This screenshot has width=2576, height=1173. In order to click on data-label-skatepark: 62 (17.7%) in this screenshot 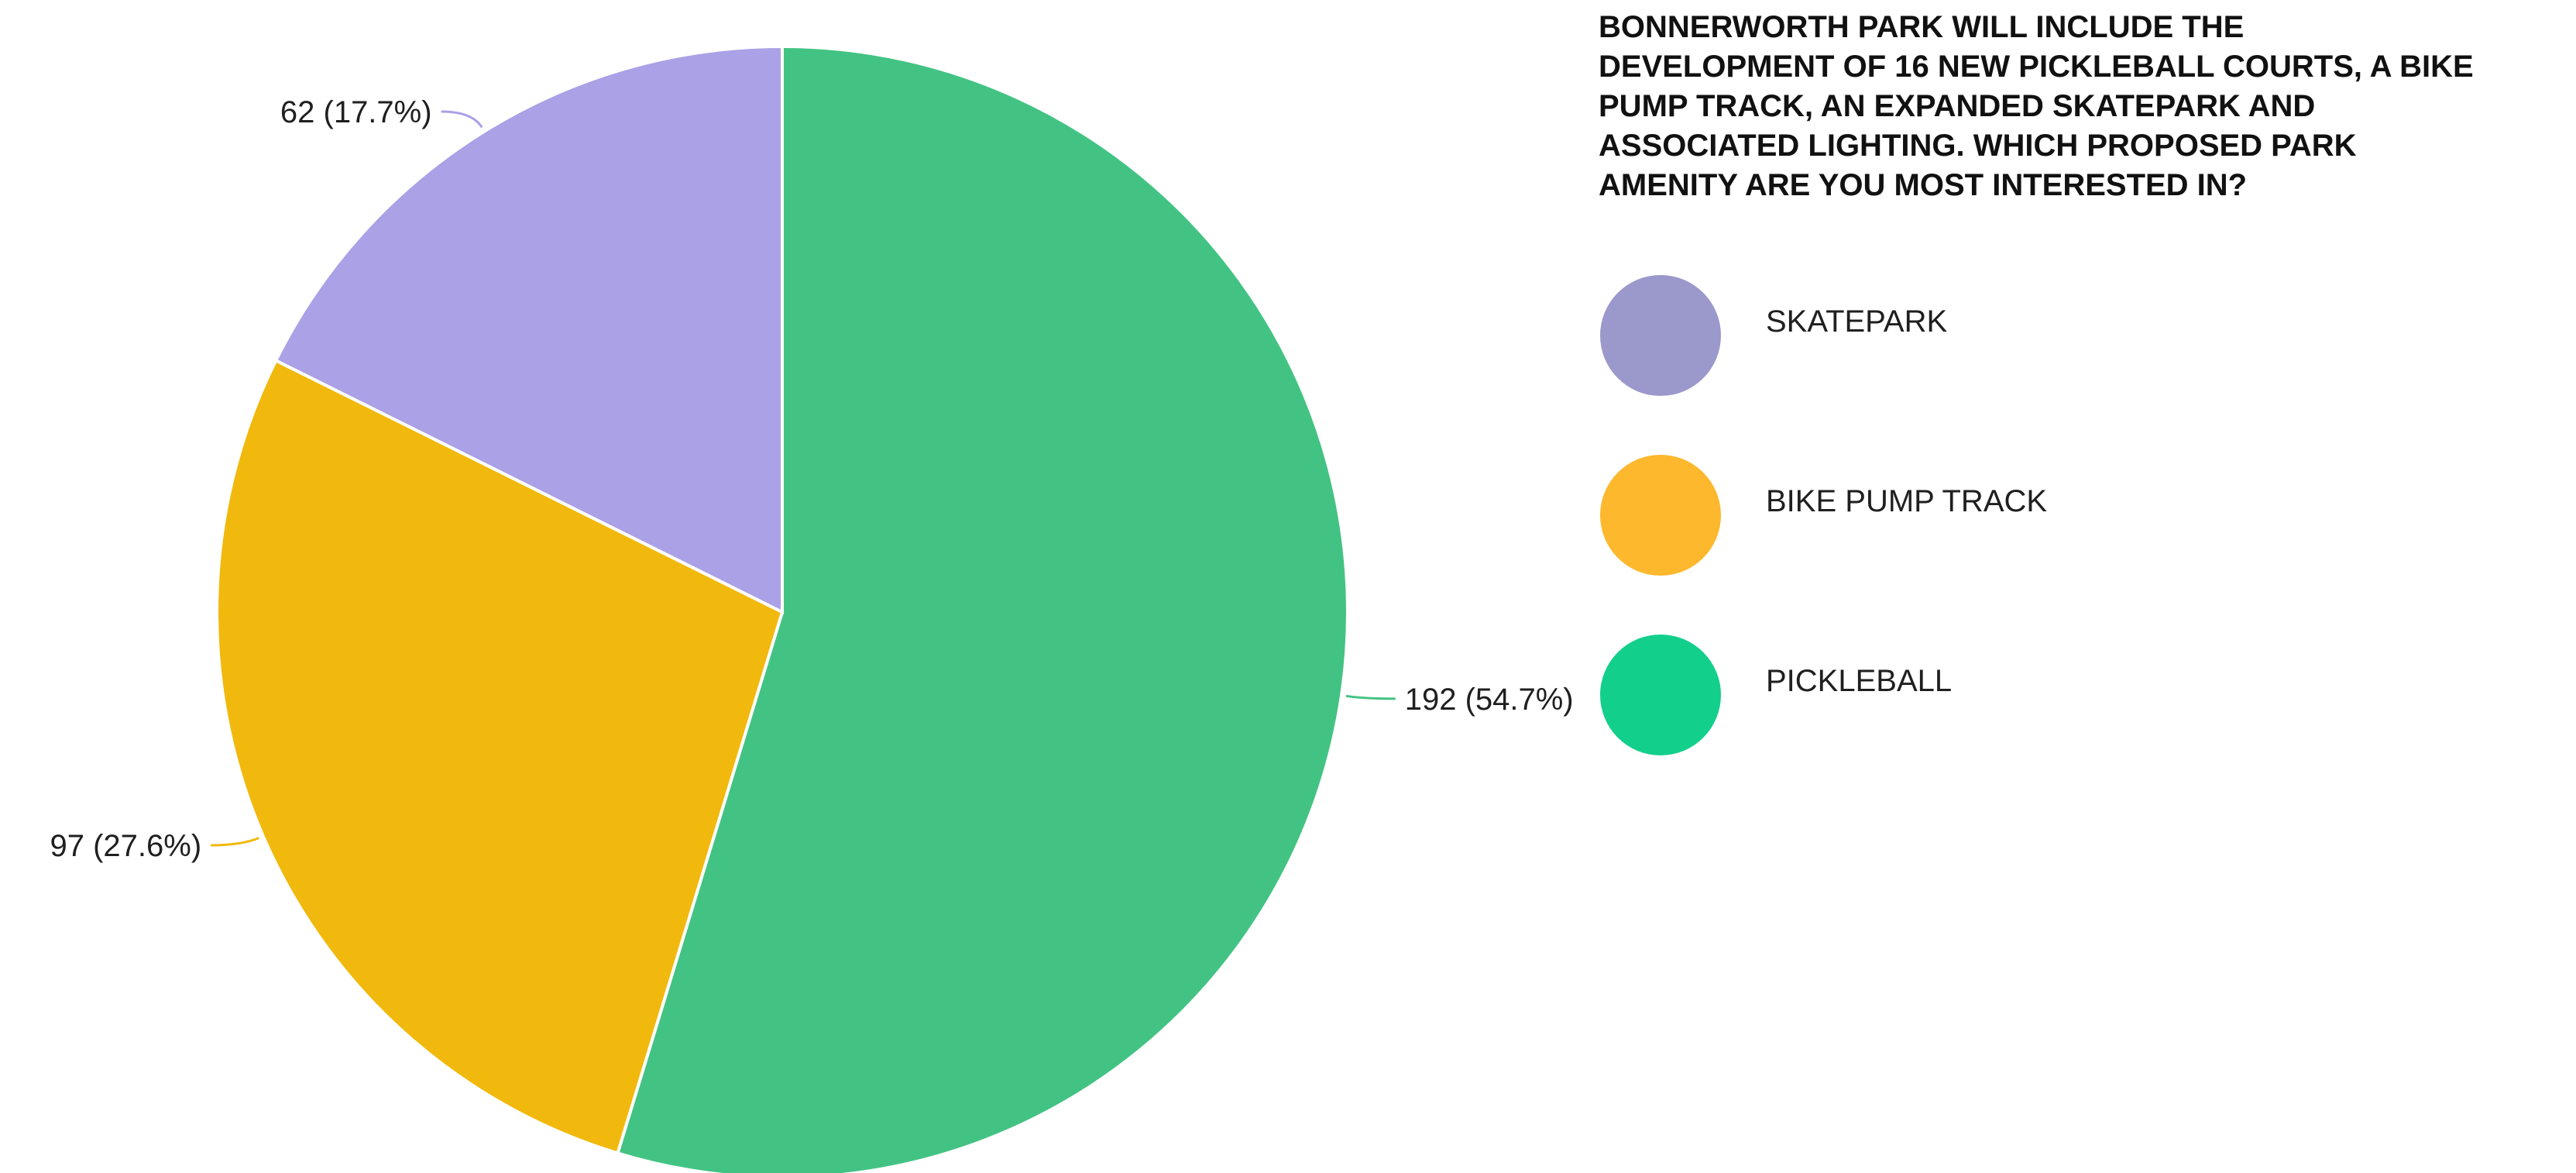, I will do `click(356, 112)`.